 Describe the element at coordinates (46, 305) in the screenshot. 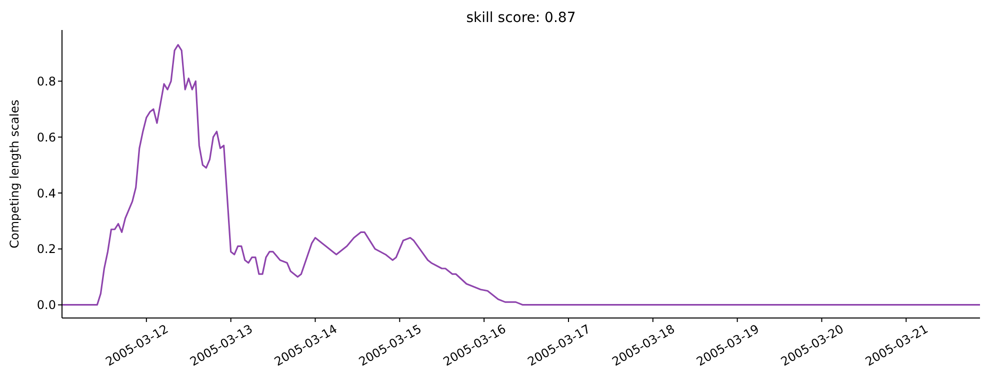

I see `y-tick-label: 0.0` at that location.